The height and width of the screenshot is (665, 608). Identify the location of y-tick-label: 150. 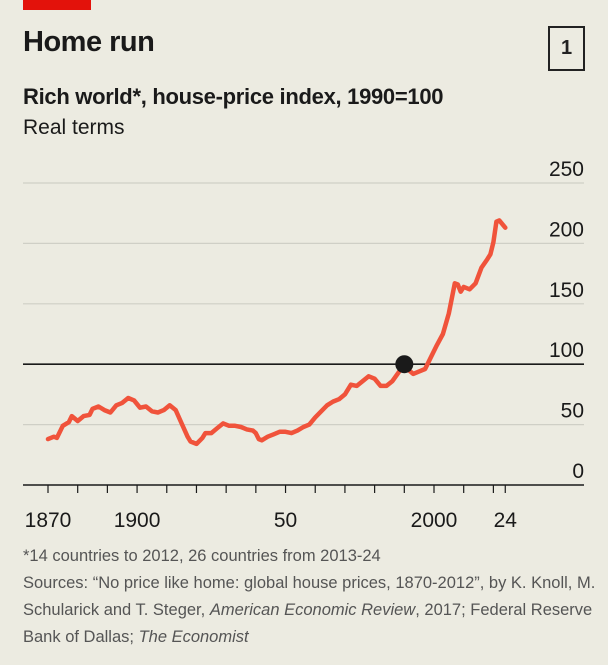
(566, 290).